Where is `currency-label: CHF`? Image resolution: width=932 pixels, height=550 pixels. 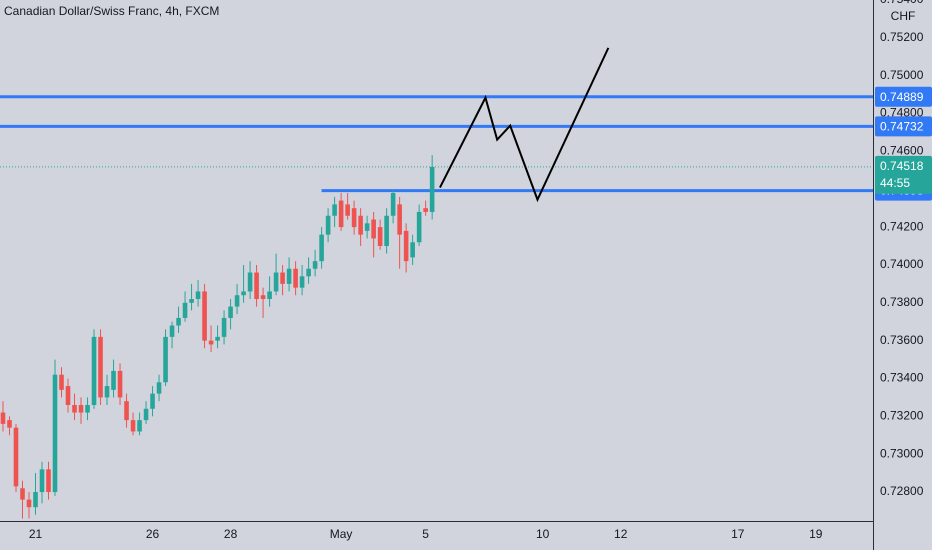
currency-label: CHF is located at coordinates (903, 16).